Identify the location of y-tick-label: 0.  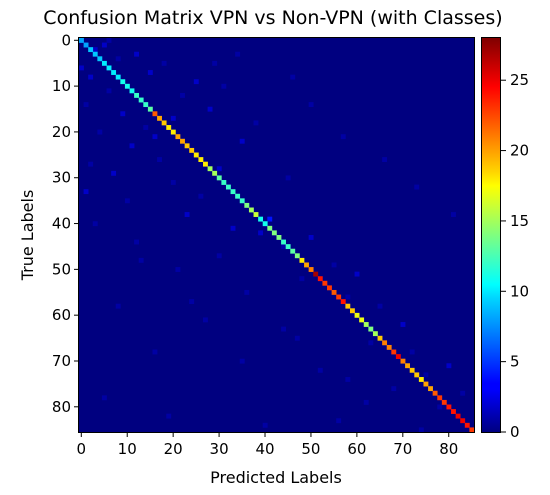
(66, 40).